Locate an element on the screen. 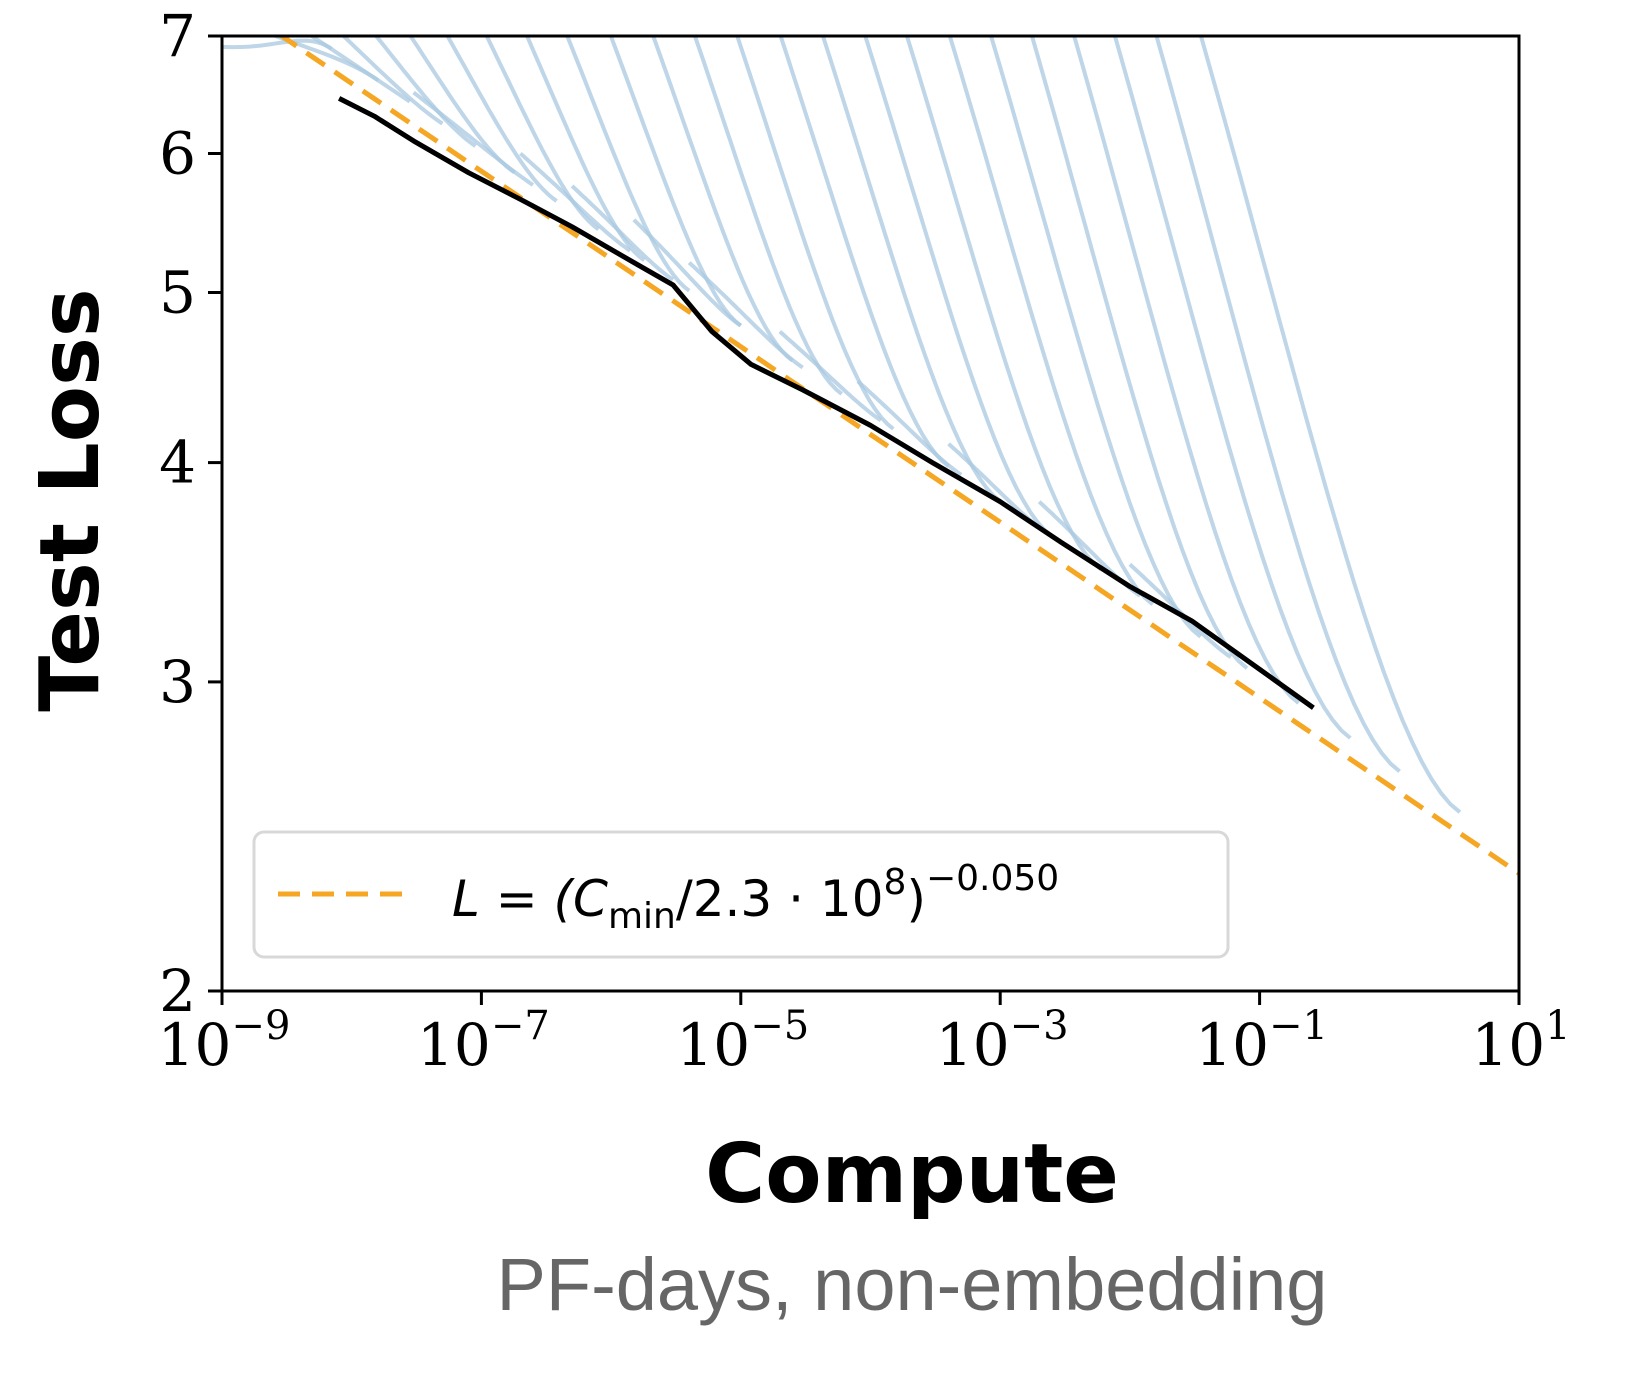  x-tick-label: 10¹ is located at coordinates (1520, 1041).